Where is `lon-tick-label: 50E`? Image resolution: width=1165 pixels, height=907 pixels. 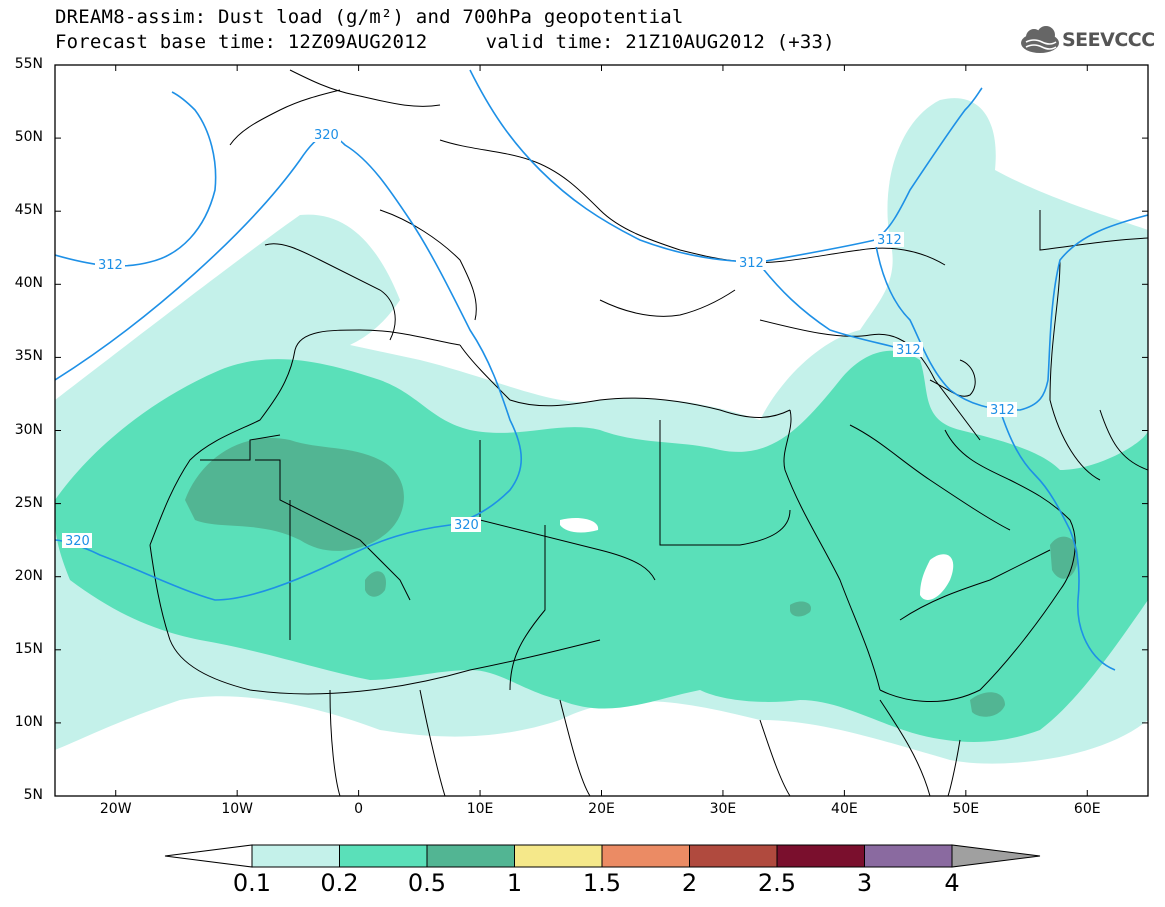 lon-tick-label: 50E is located at coordinates (966, 809).